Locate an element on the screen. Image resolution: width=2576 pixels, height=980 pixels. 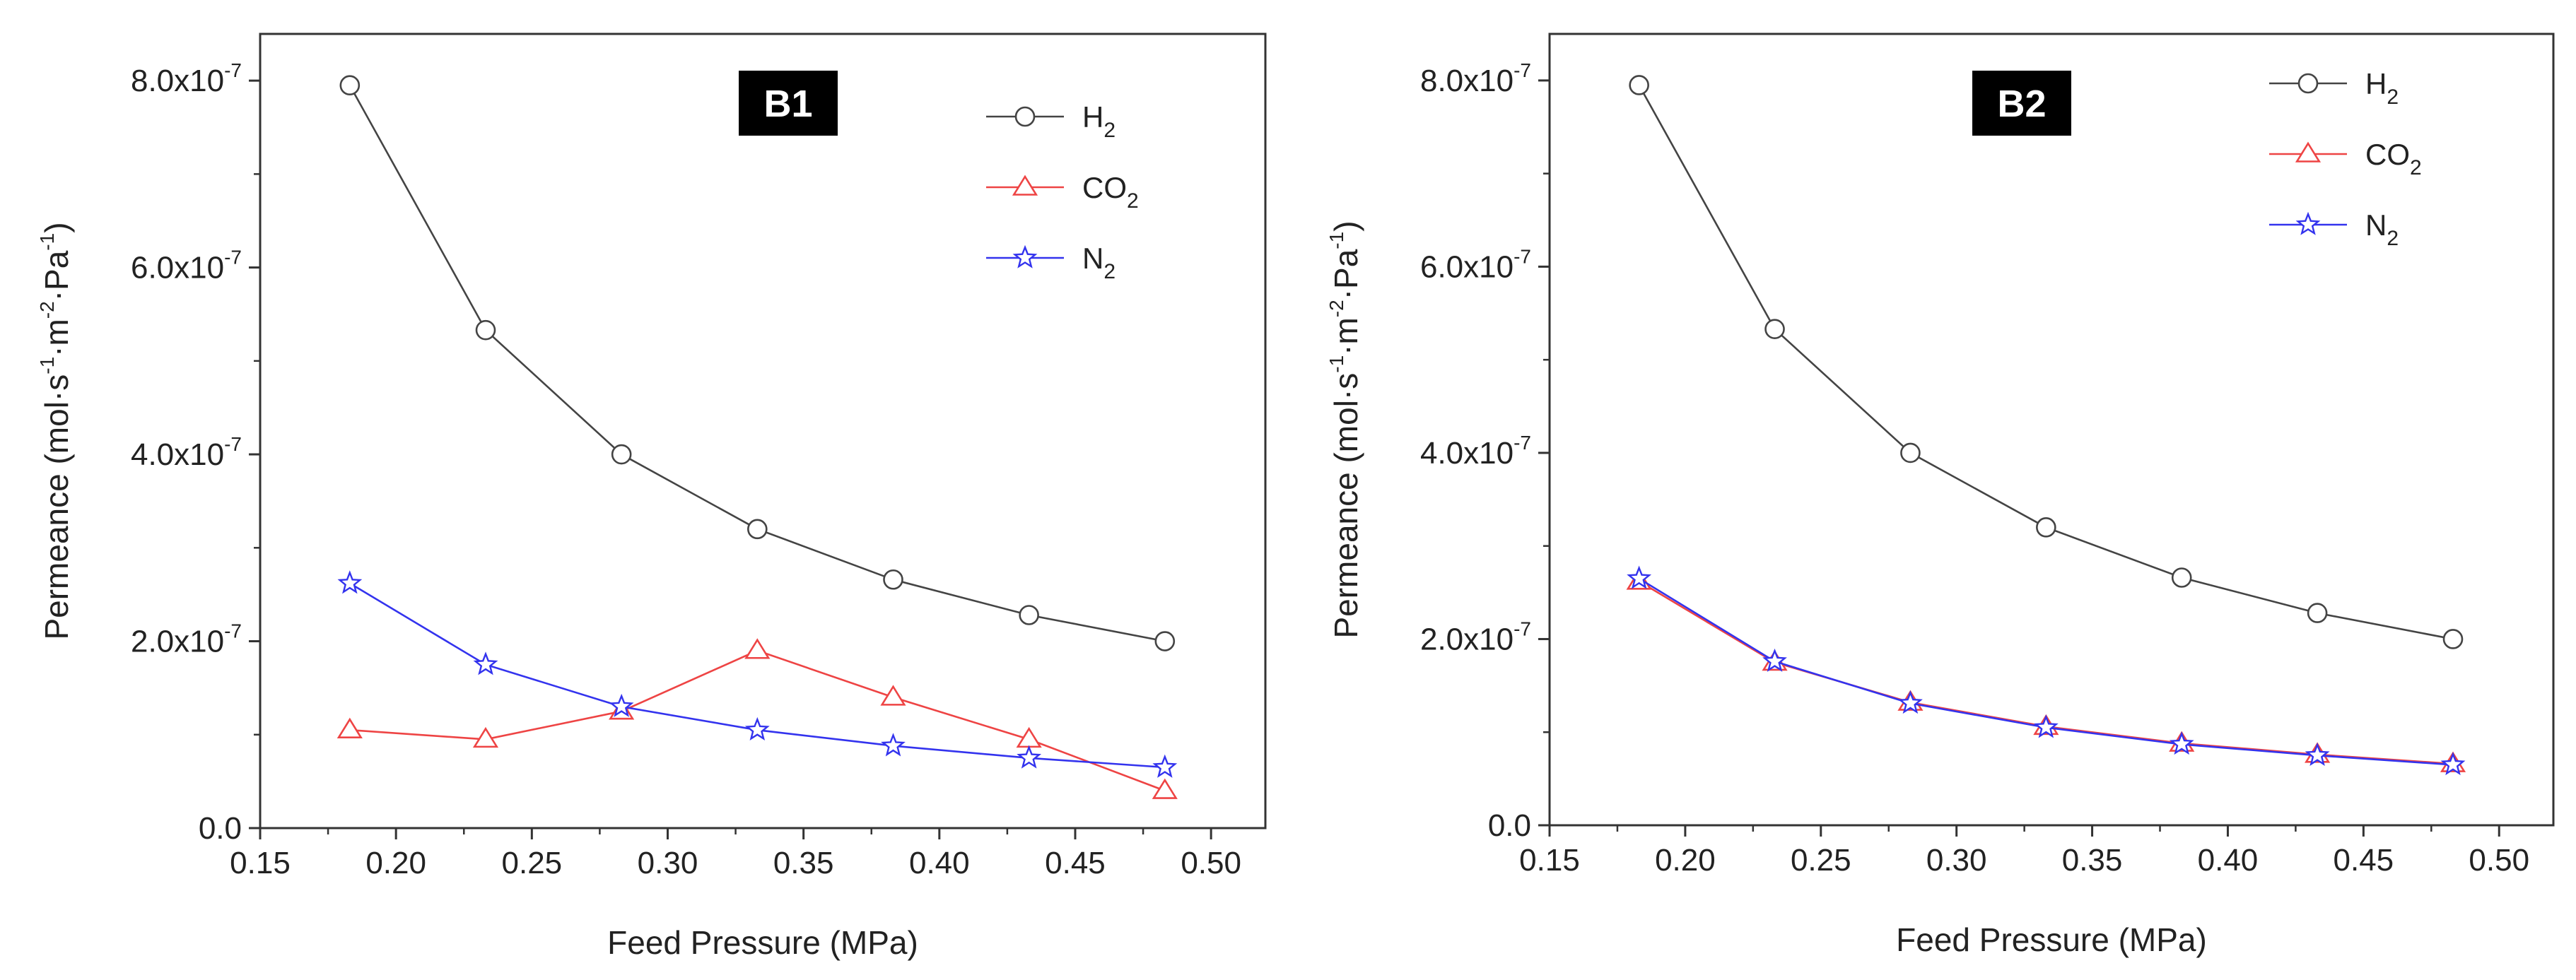
legend-label-base: N is located at coordinates (2376, 225).